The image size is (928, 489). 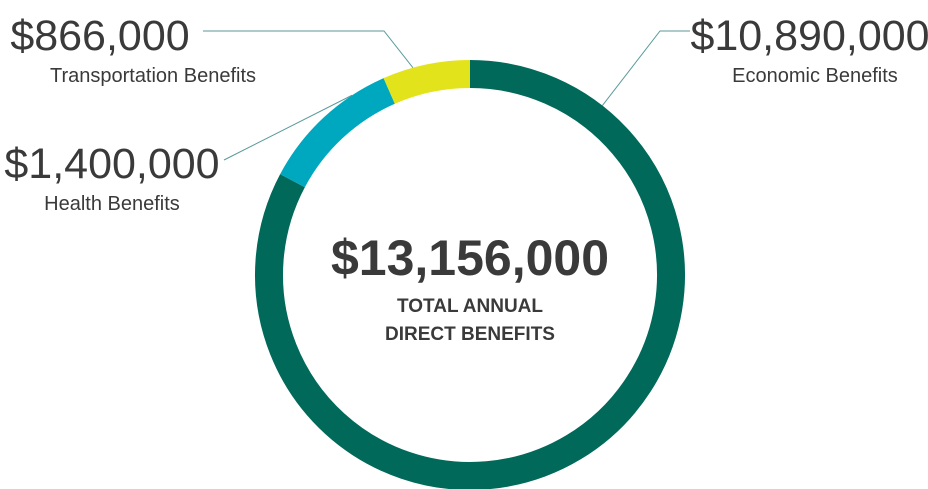 I want to click on leader-line-transportation, so click(x=308, y=49).